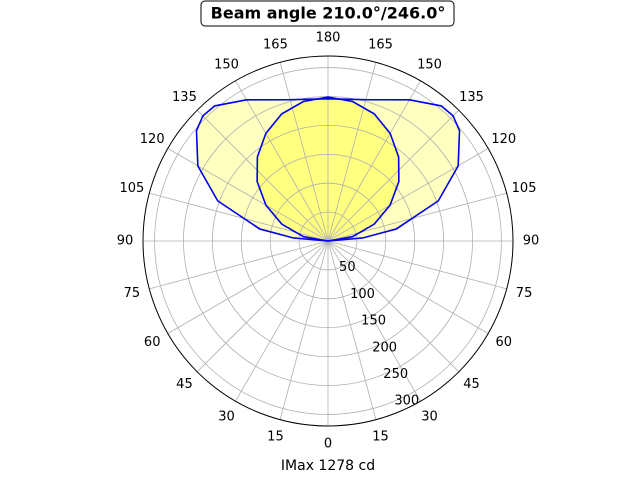 This screenshot has height=480, width=640. I want to click on r-tick-label: 50, so click(347, 267).